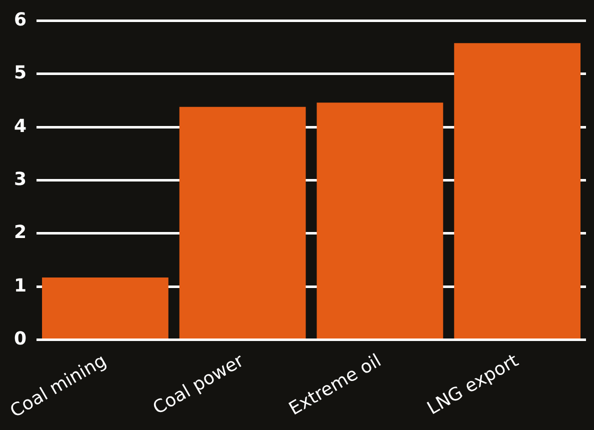  What do you see at coordinates (20, 73) in the screenshot?
I see `y-tick-label: 5` at bounding box center [20, 73].